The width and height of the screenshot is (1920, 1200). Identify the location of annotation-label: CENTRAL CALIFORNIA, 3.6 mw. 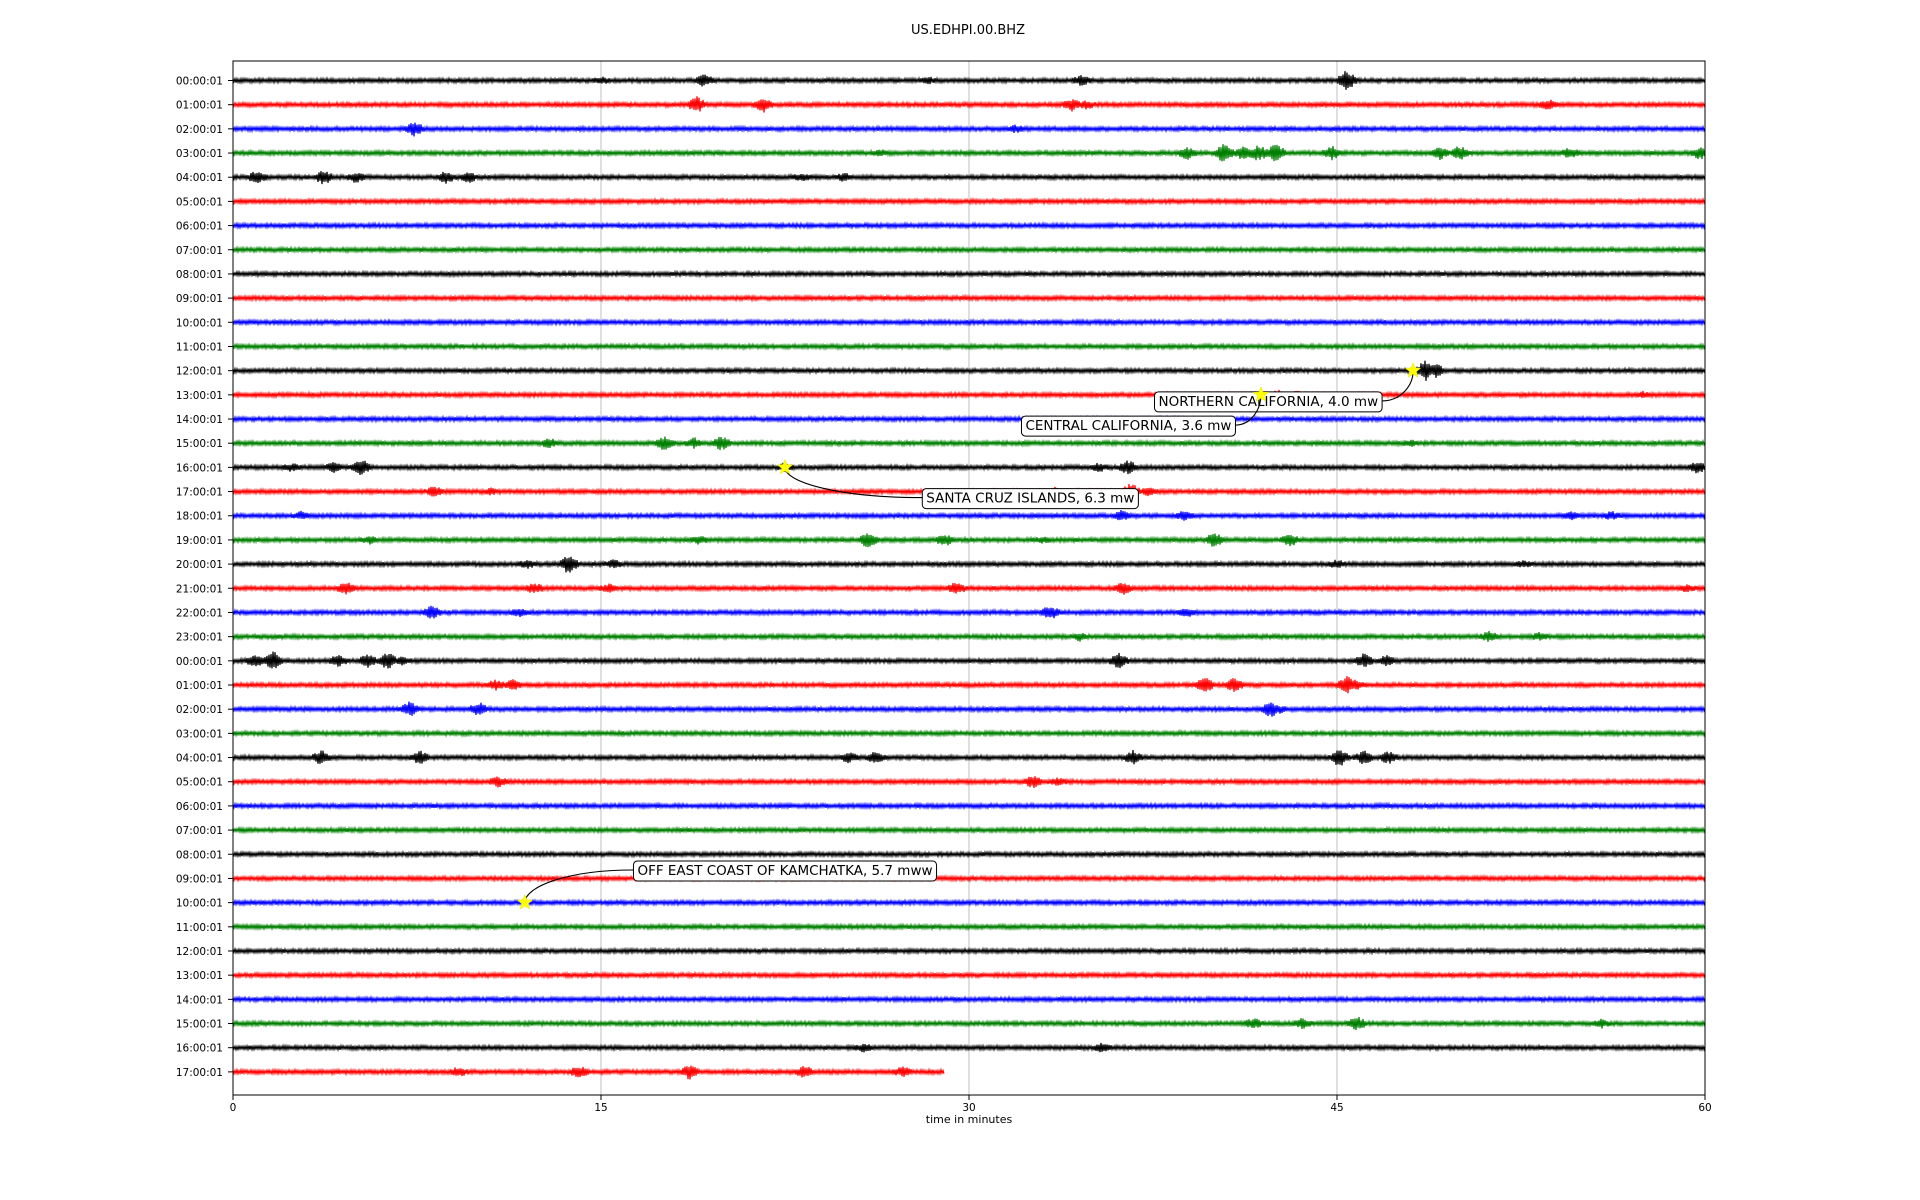
(1128, 426).